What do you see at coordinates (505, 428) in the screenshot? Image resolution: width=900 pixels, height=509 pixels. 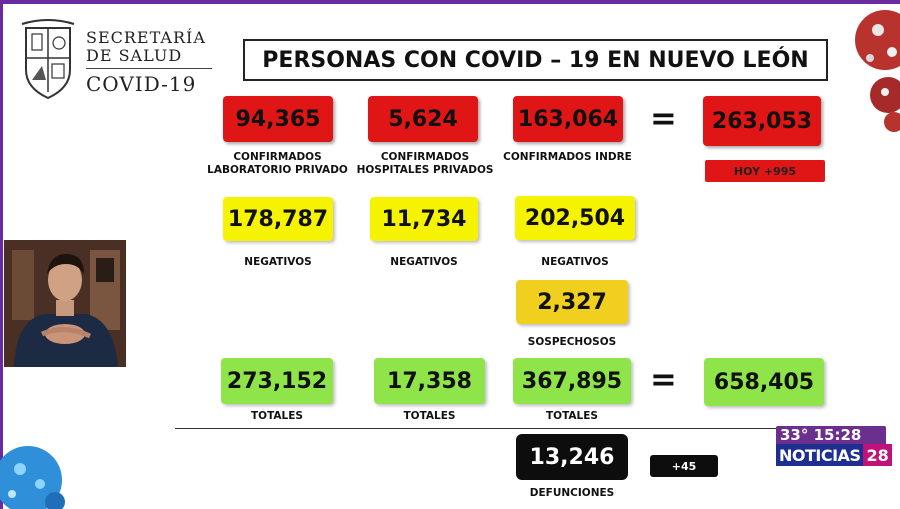 I see `section-divider` at bounding box center [505, 428].